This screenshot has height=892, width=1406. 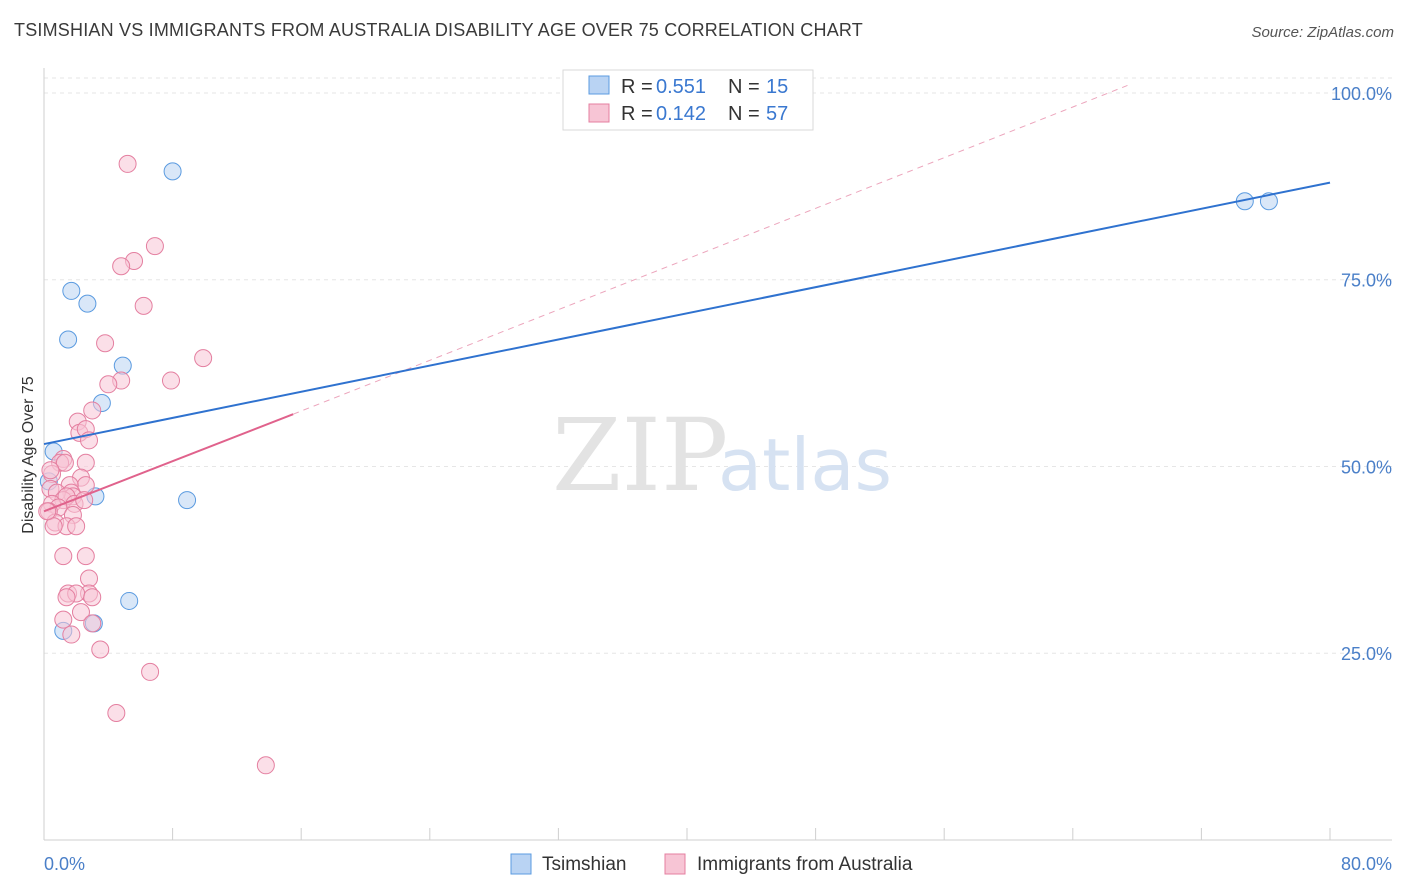 What do you see at coordinates (681, 114) in the screenshot?
I see `legend-r-value-2: 0.142` at bounding box center [681, 114].